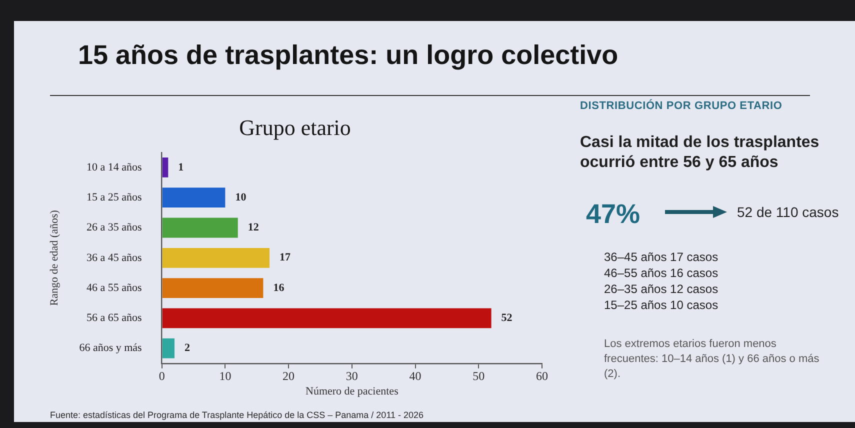  What do you see at coordinates (181, 167) in the screenshot?
I see `data-label: 1` at bounding box center [181, 167].